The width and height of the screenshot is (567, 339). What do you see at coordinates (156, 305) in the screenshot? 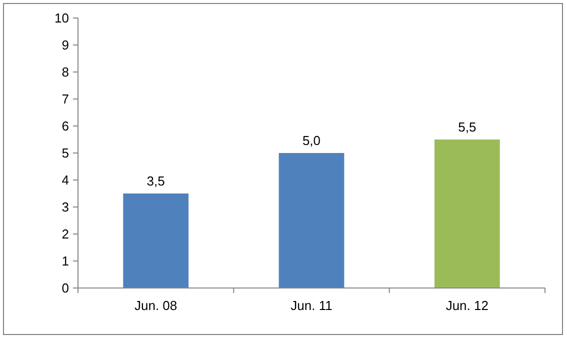
I see `x-tick-label: Jun. 08` at bounding box center [156, 305].